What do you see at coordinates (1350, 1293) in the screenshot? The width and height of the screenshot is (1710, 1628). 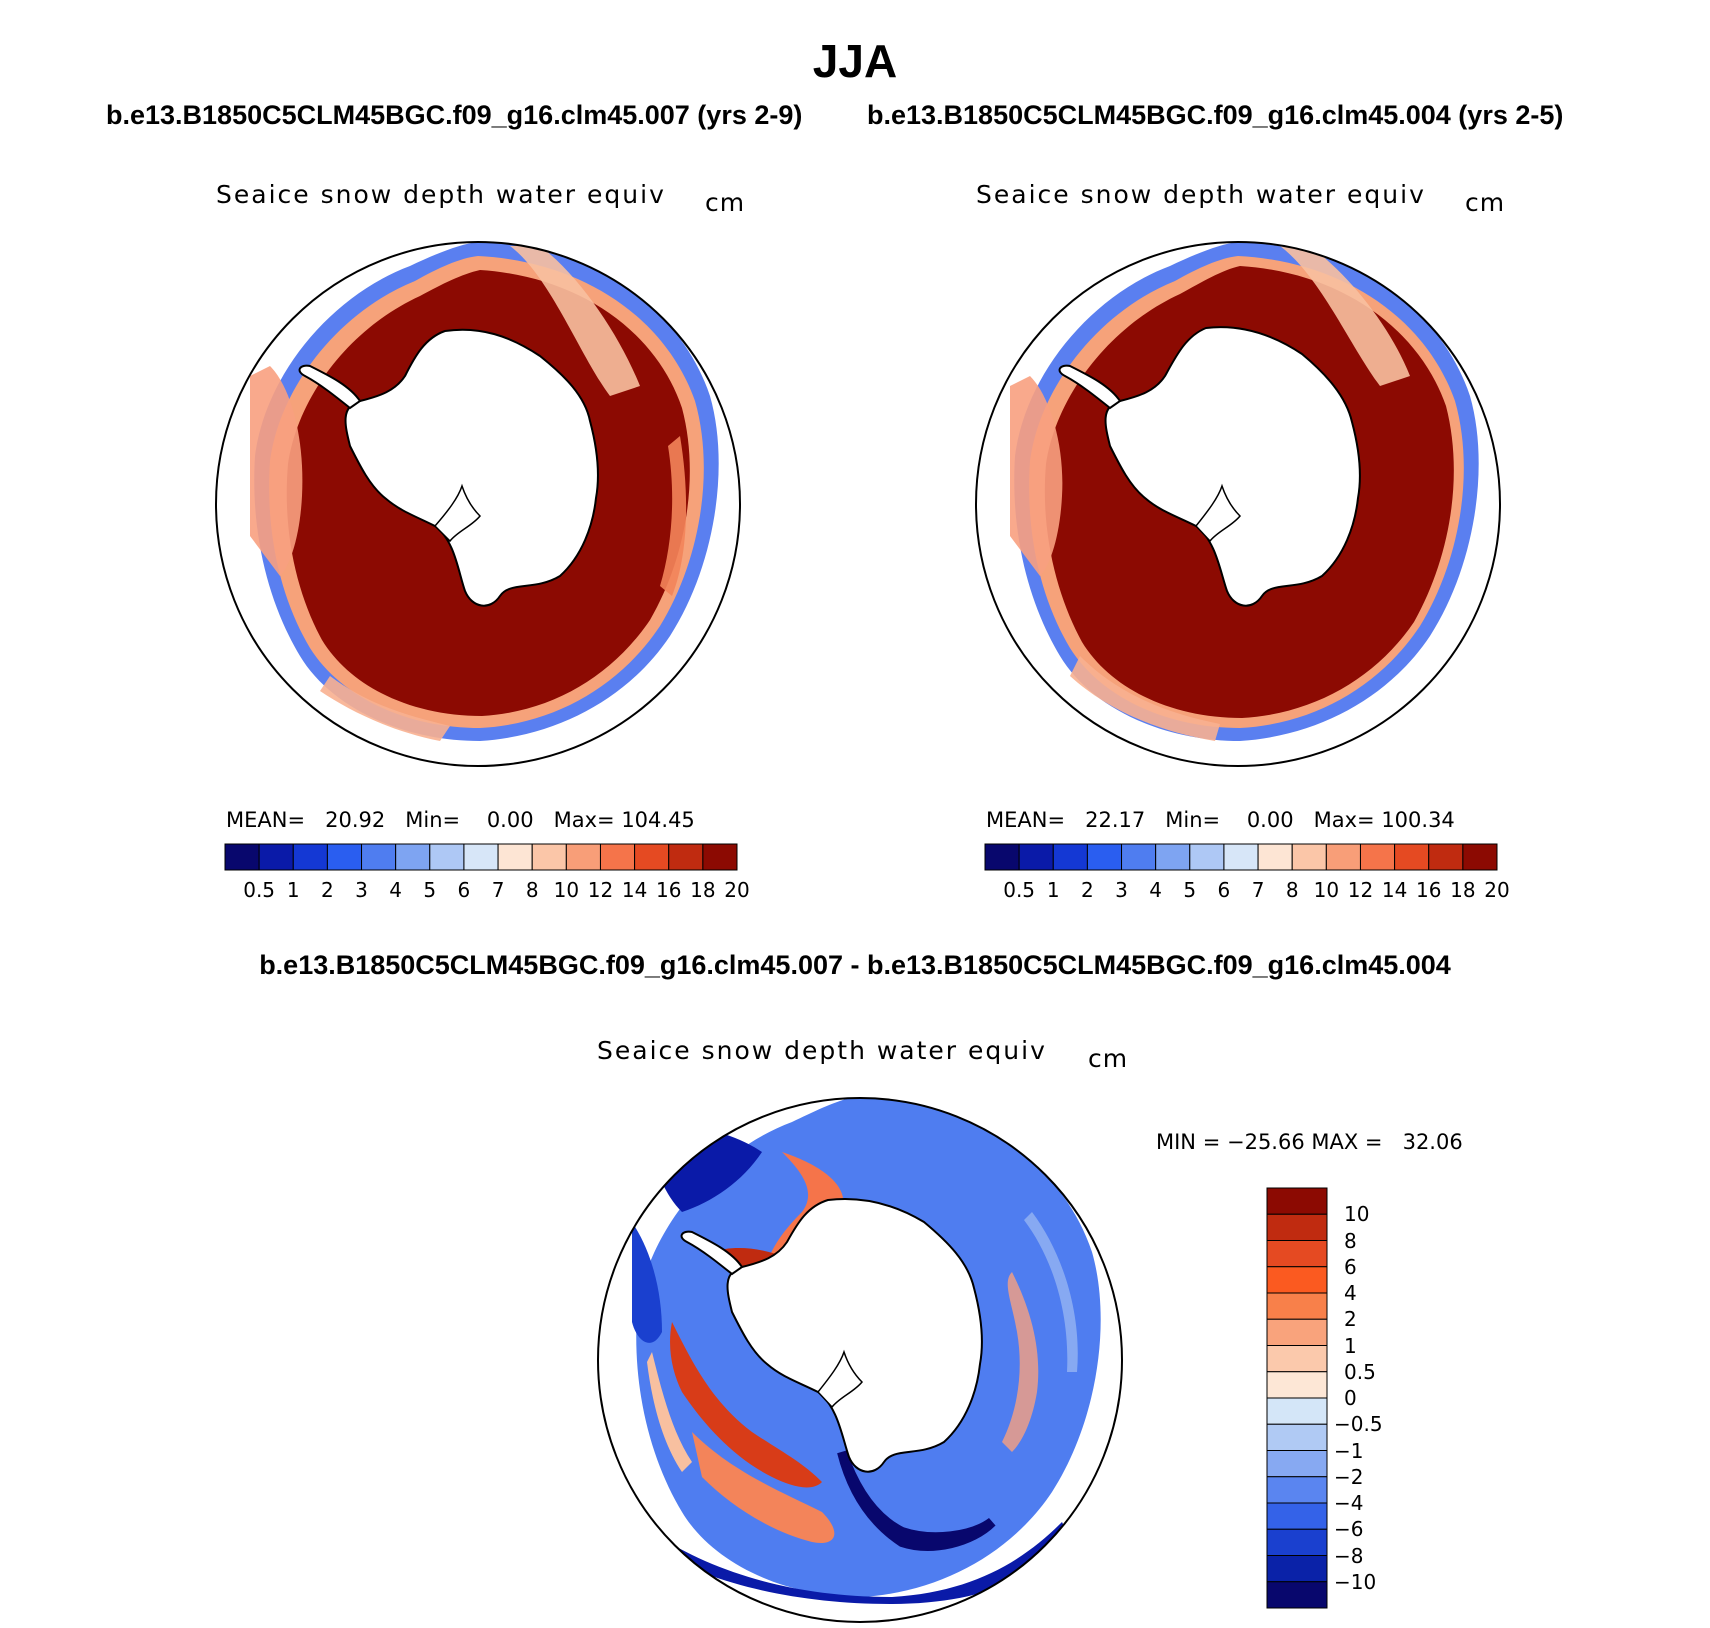 I see `diff-colorbar-tick-label: 4` at bounding box center [1350, 1293].